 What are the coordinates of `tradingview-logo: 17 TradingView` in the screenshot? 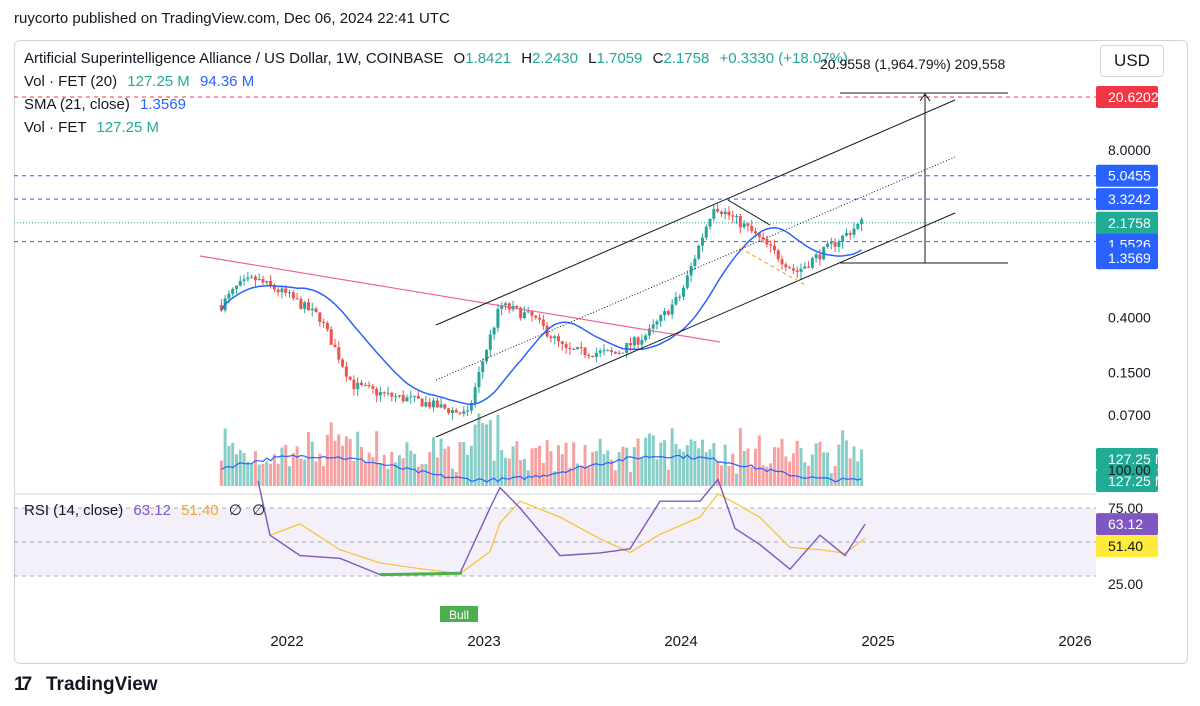 It's located at (86, 685).